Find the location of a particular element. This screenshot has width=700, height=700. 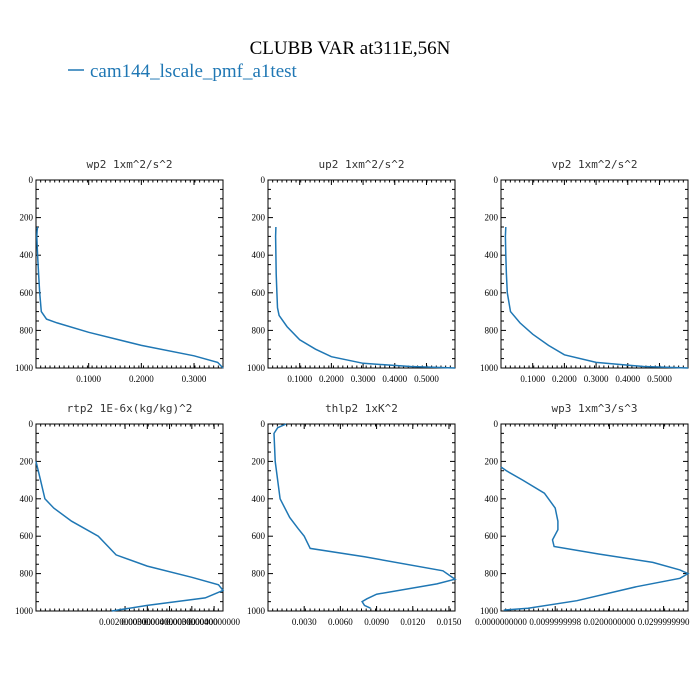

legend: cam144_lscale_pmf_a1test is located at coordinates (183, 71).